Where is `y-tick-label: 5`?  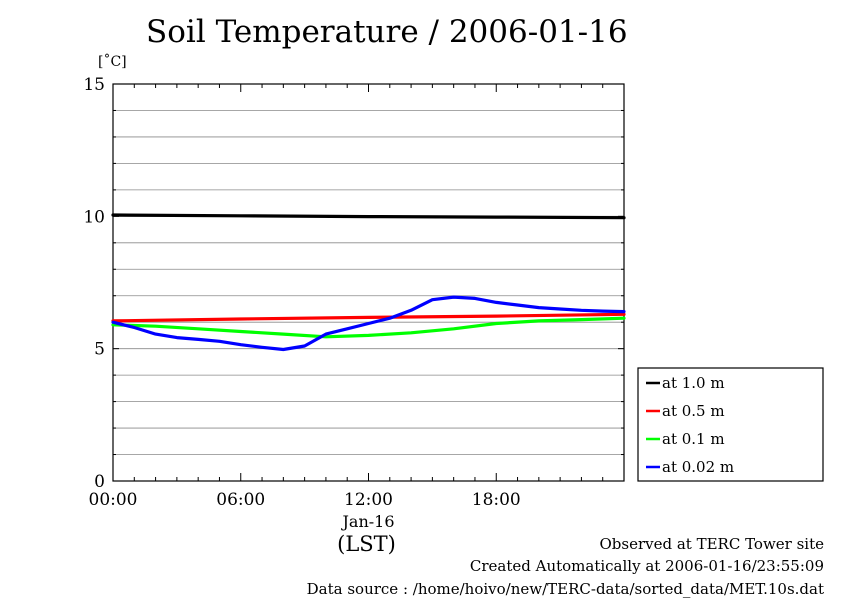
y-tick-label: 5 is located at coordinates (99, 350).